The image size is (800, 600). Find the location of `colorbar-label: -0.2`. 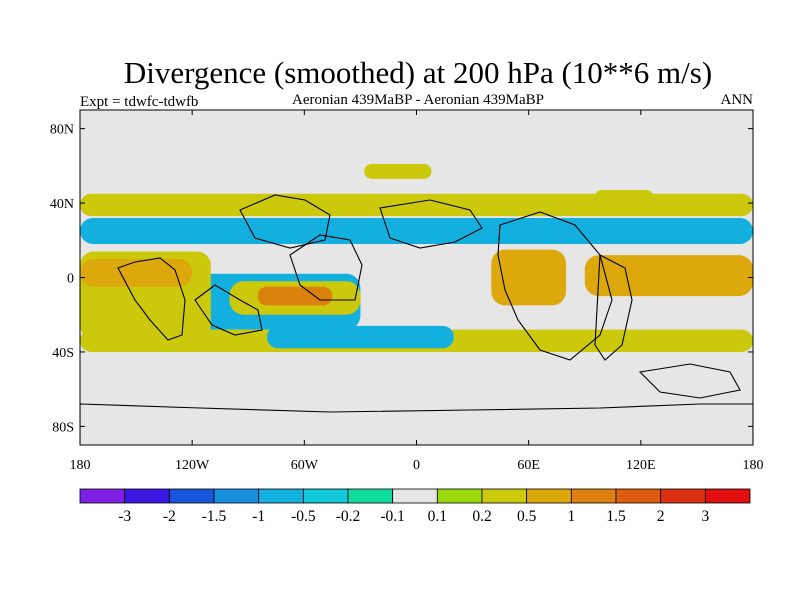

colorbar-label: -0.2 is located at coordinates (348, 516).